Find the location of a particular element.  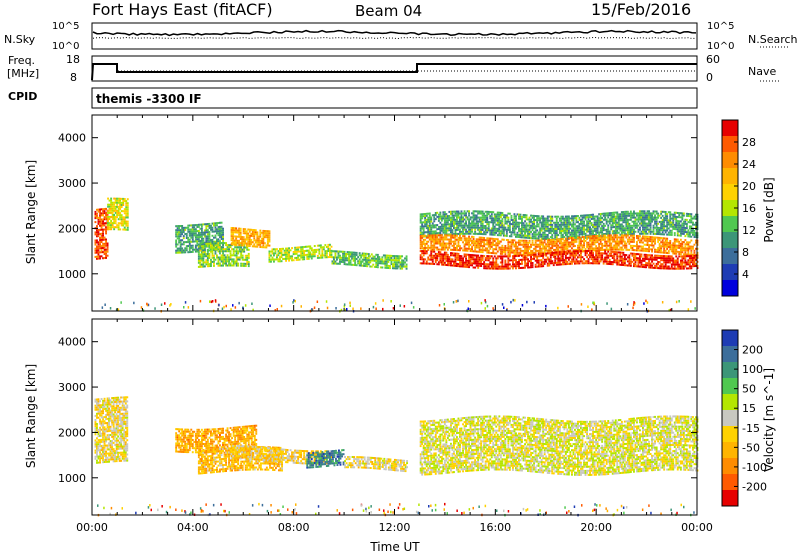

freq-tick-bottom: 8 is located at coordinates (73, 77).